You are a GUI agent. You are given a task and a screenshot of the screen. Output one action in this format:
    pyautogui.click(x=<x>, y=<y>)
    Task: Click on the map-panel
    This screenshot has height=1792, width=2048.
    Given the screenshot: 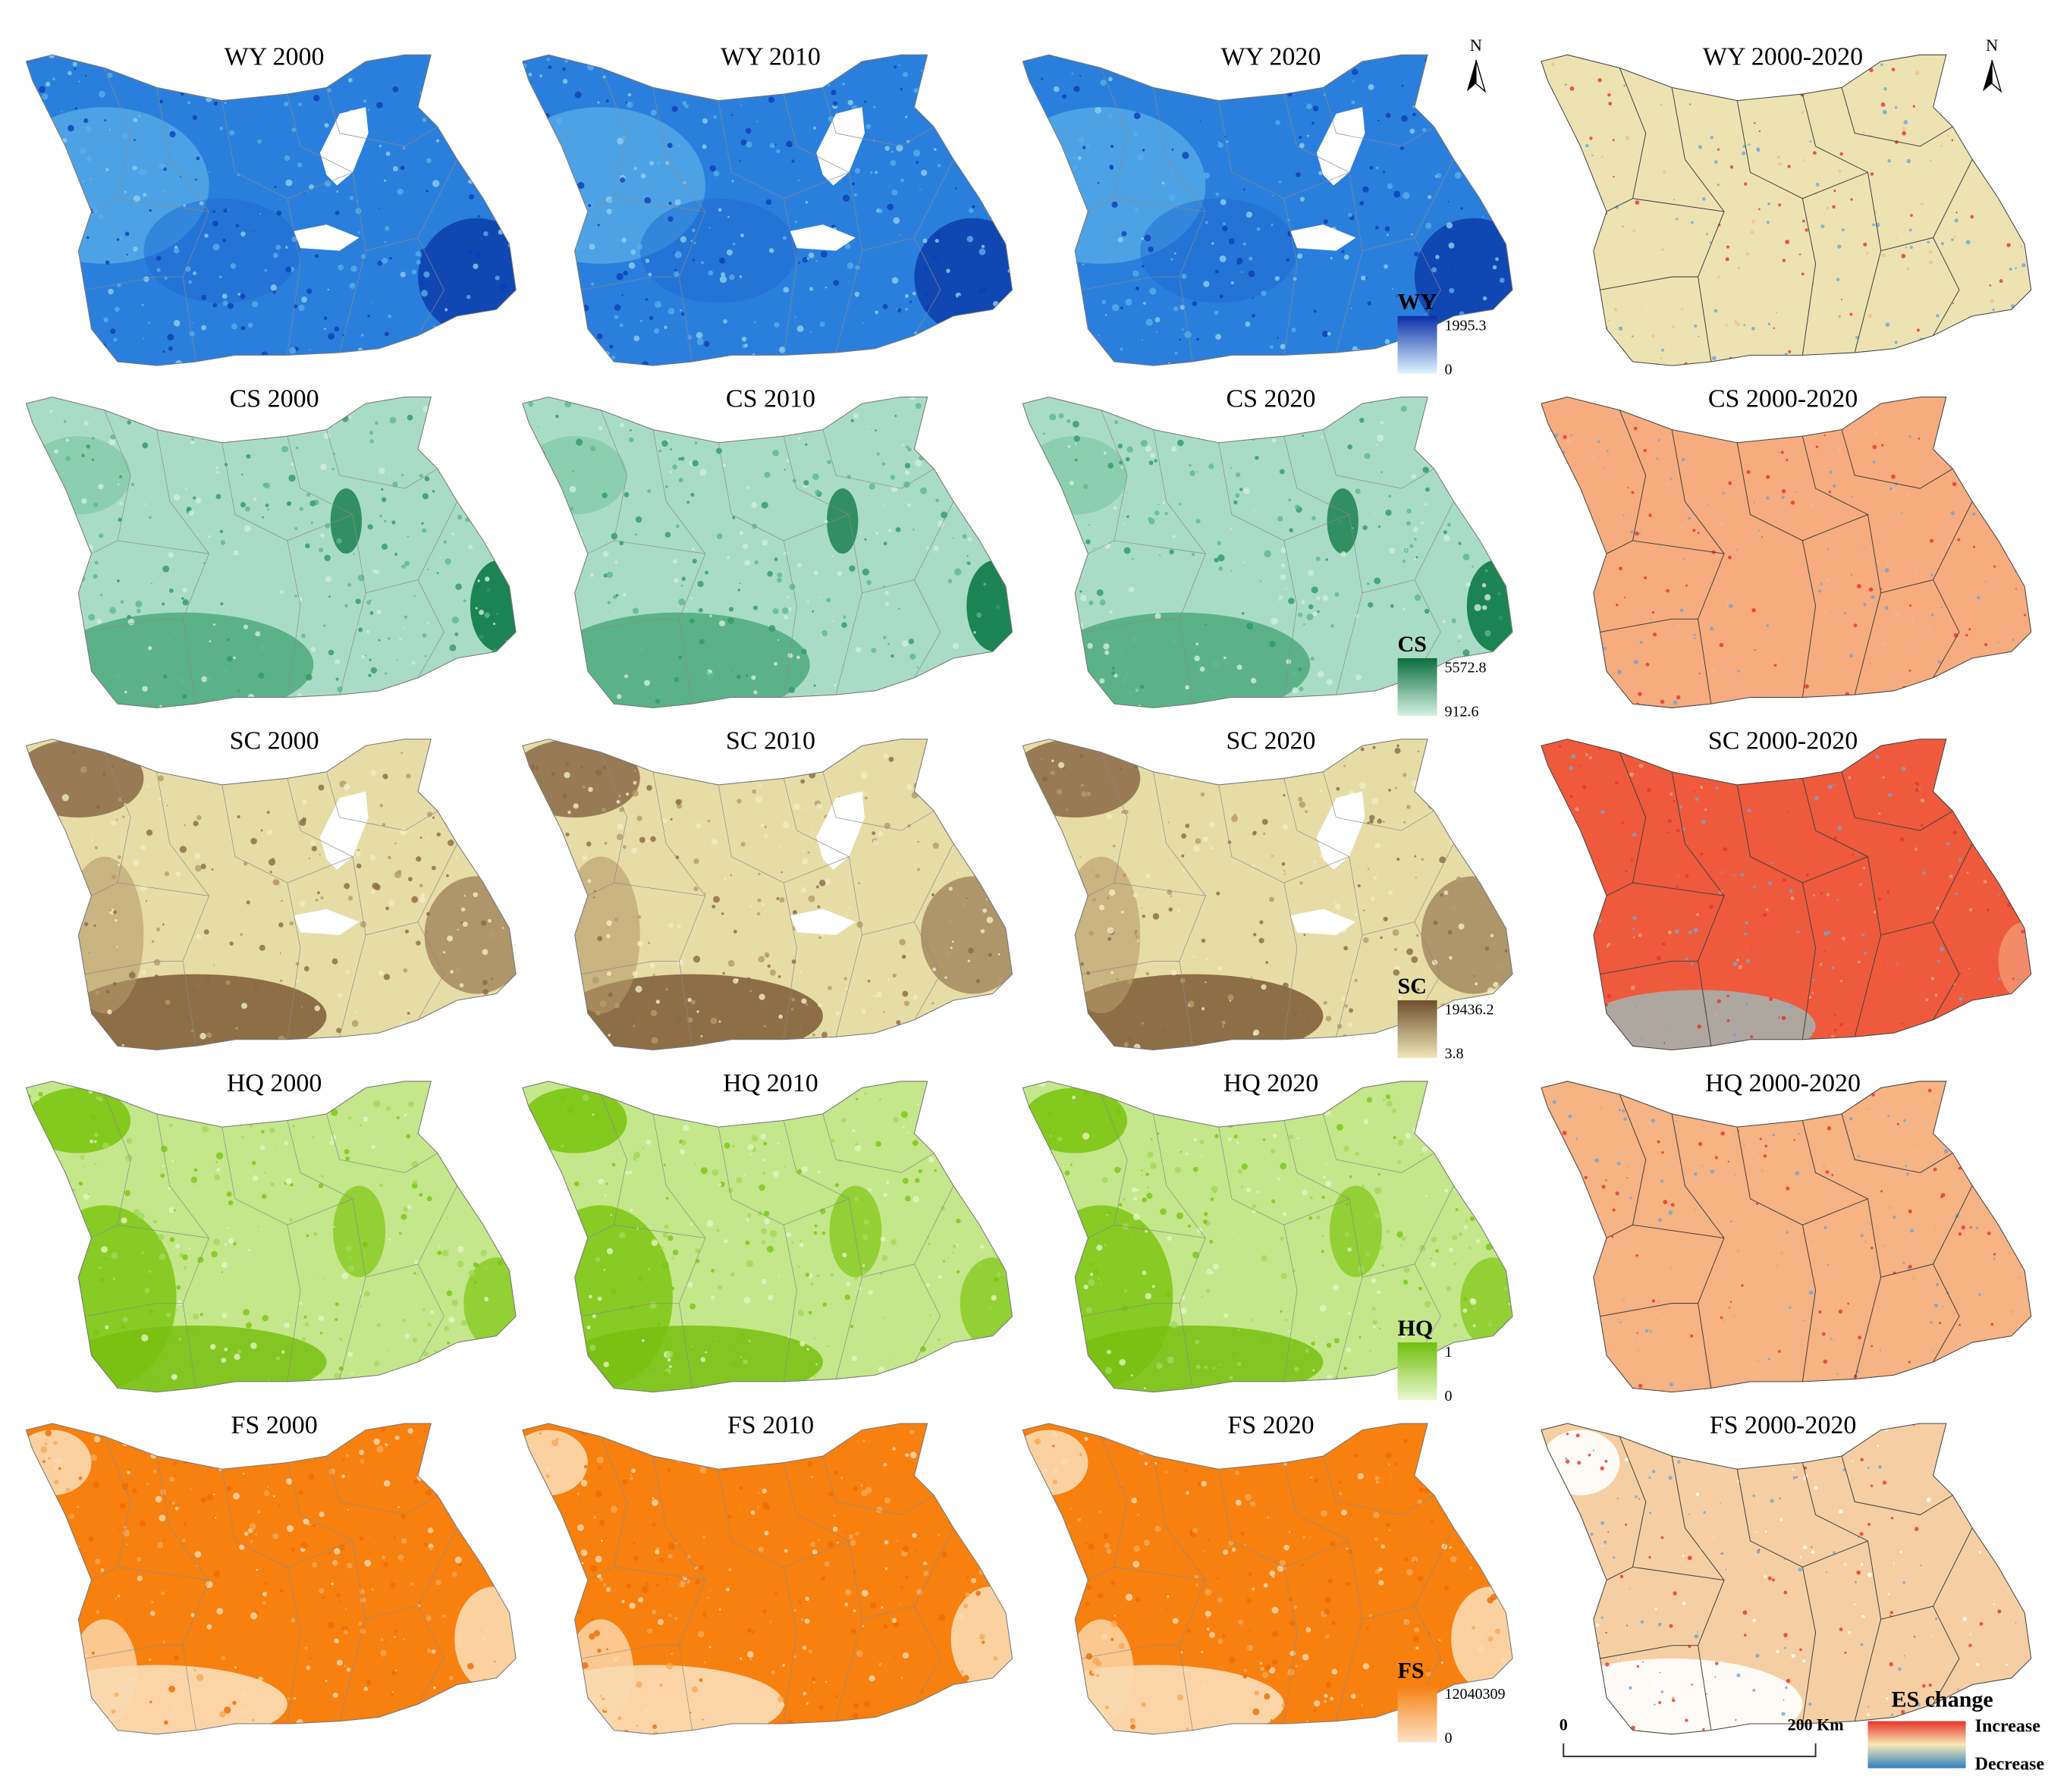 What is the action you would take?
    pyautogui.click(x=277, y=1239)
    